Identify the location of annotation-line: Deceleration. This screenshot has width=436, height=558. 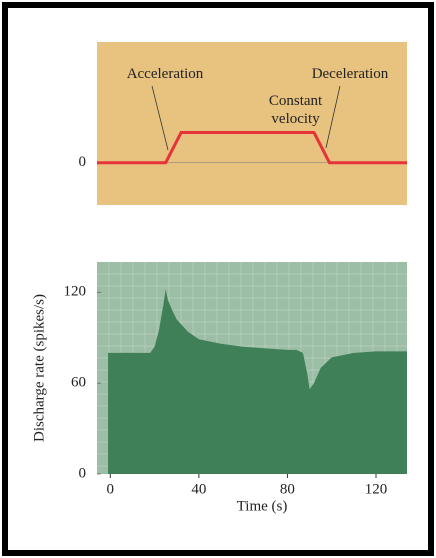
(350, 74).